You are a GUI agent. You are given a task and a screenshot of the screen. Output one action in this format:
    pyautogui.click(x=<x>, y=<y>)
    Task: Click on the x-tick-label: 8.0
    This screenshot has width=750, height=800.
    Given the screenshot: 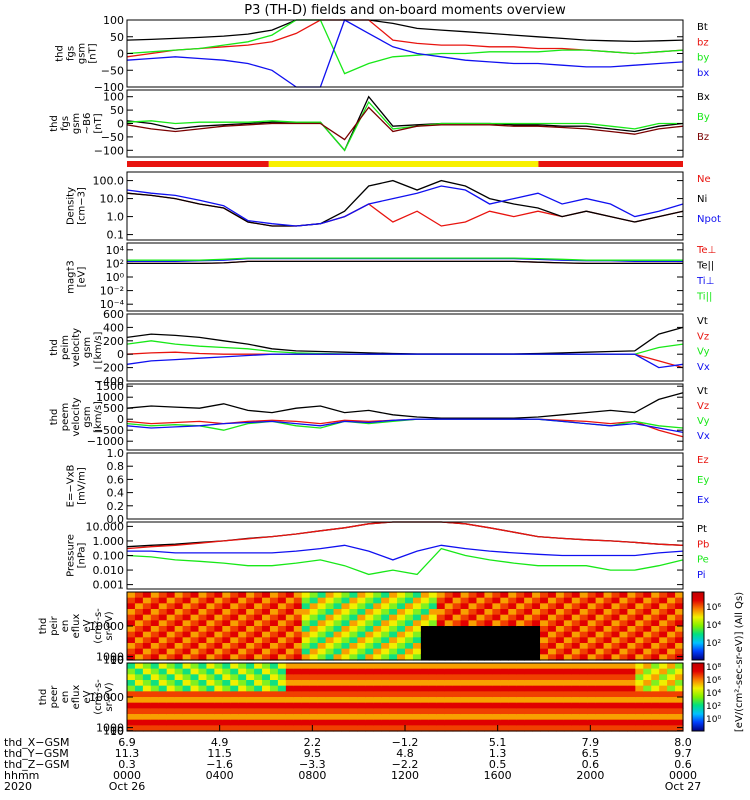 What is the action you would take?
    pyautogui.click(x=683, y=742)
    